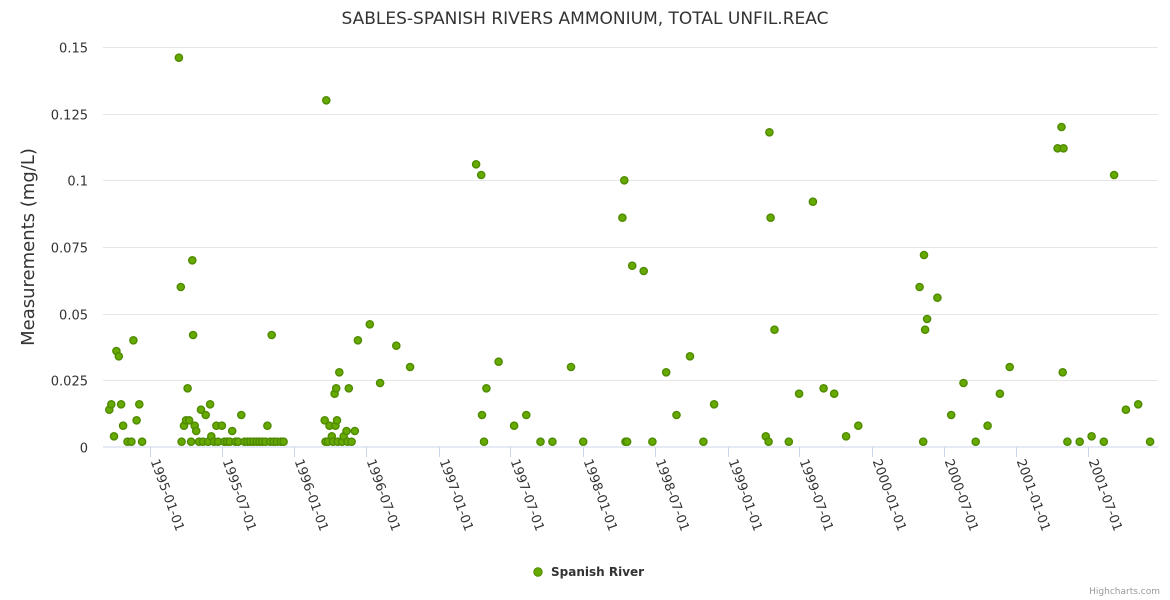  I want to click on legend-item-spanish-river: Spanish River, so click(597, 572).